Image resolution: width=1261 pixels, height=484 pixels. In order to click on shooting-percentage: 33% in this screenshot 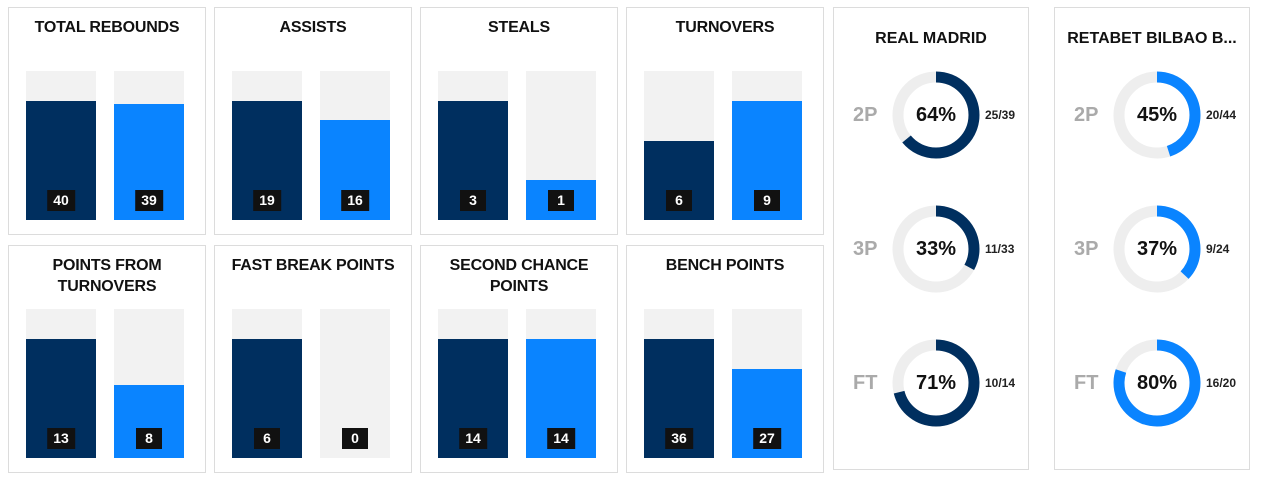, I will do `click(936, 249)`.